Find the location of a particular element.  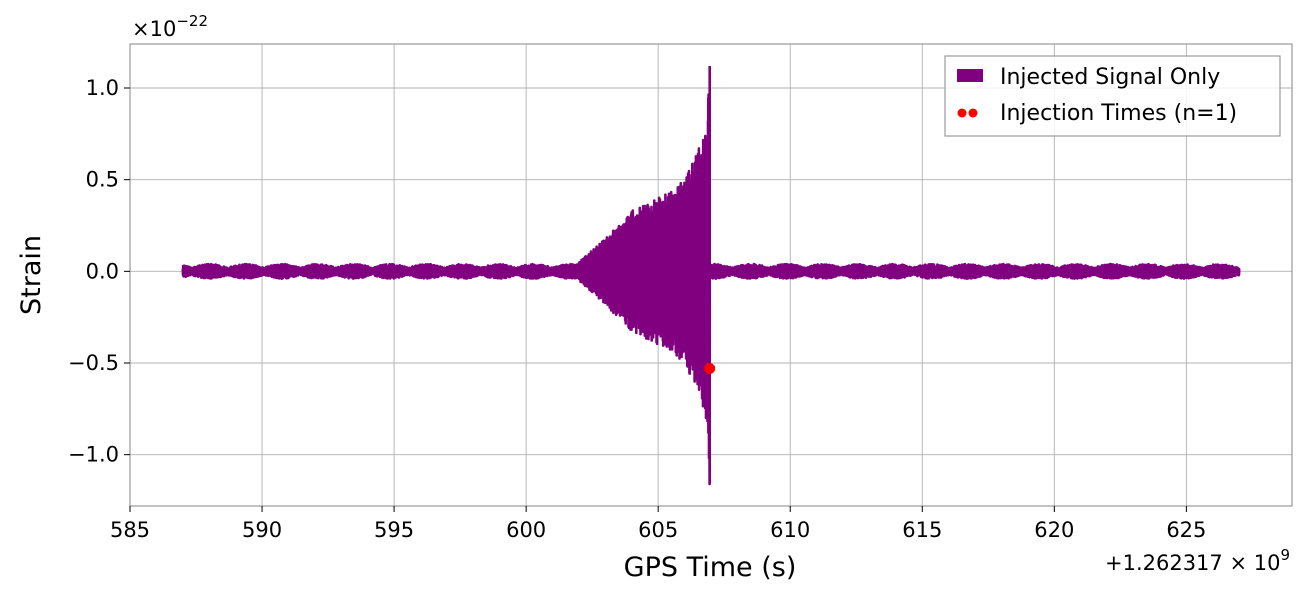

x-axis-label: GPS Time (s) is located at coordinates (710, 567).